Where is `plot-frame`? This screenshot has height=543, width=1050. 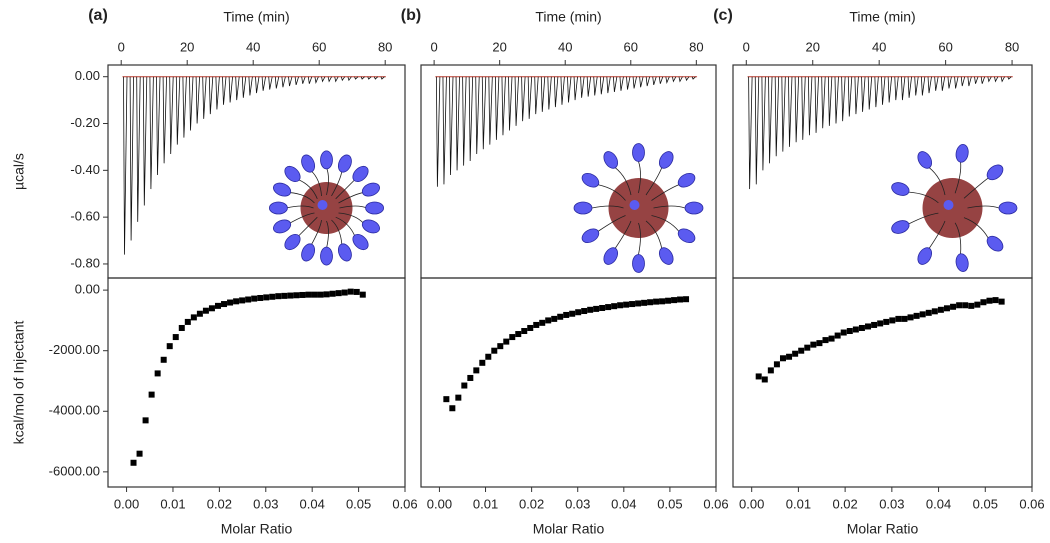
plot-frame is located at coordinates (256, 382).